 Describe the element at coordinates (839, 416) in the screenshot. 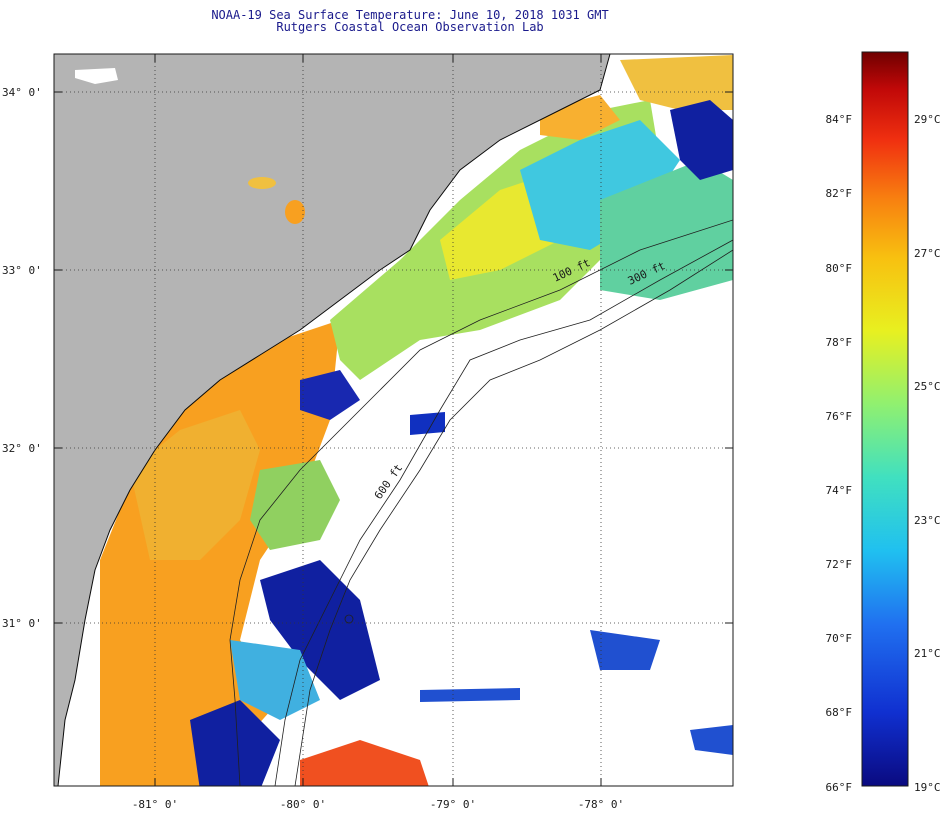

I see `colorbar-f-label: 76°F` at that location.